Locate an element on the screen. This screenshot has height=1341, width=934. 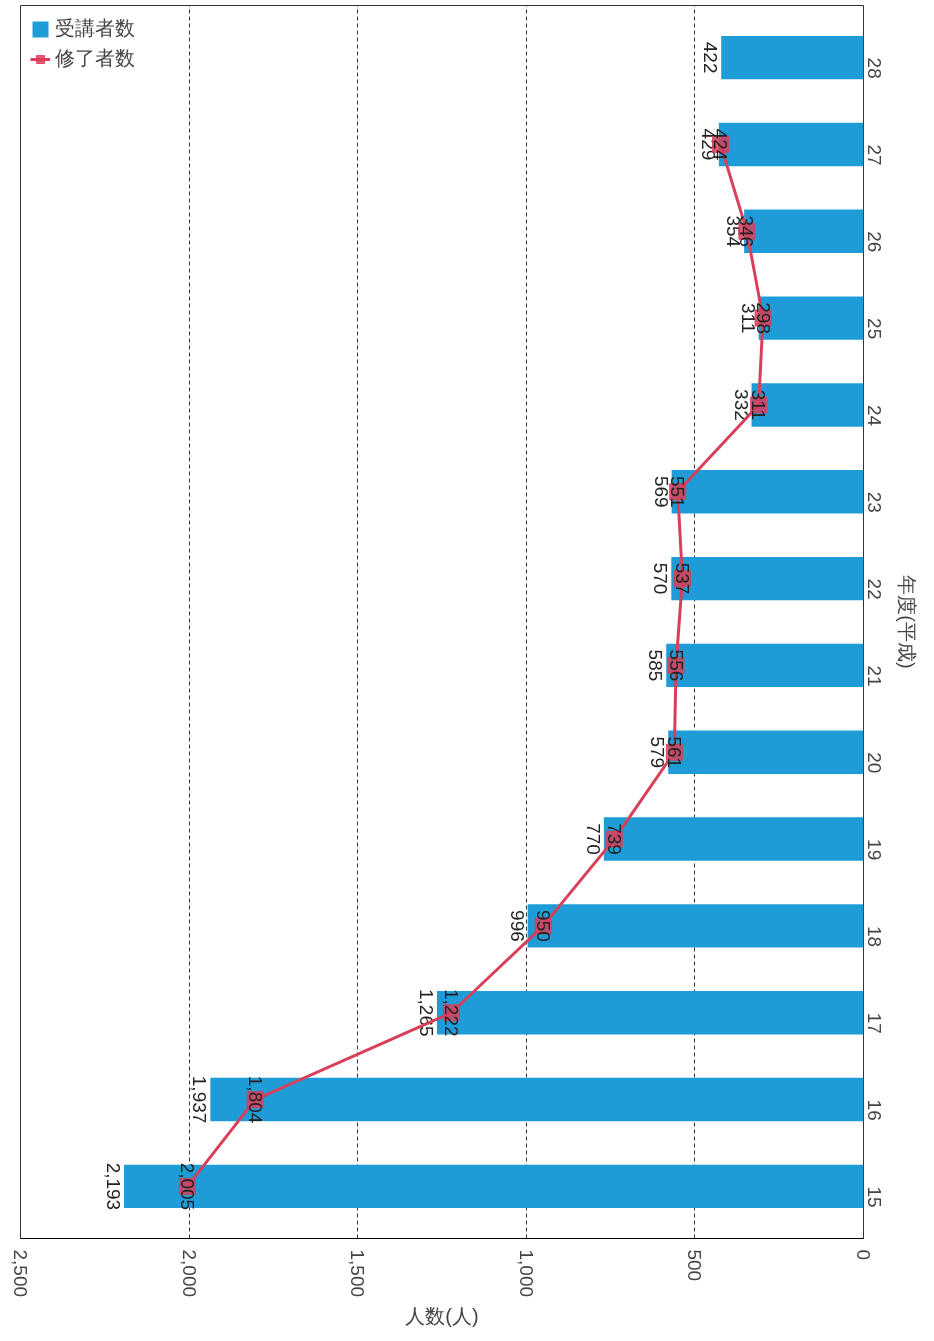
data-label: 570 is located at coordinates (661, 578).